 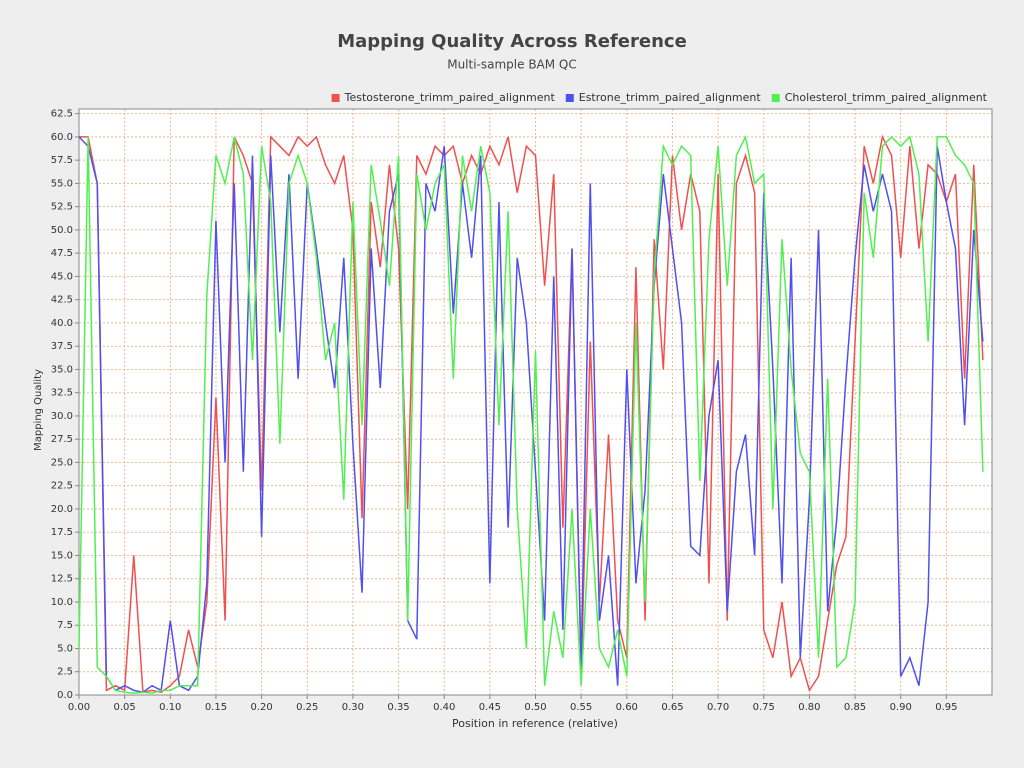 I want to click on x-axis-label: Position in reference (relative), so click(x=535, y=723).